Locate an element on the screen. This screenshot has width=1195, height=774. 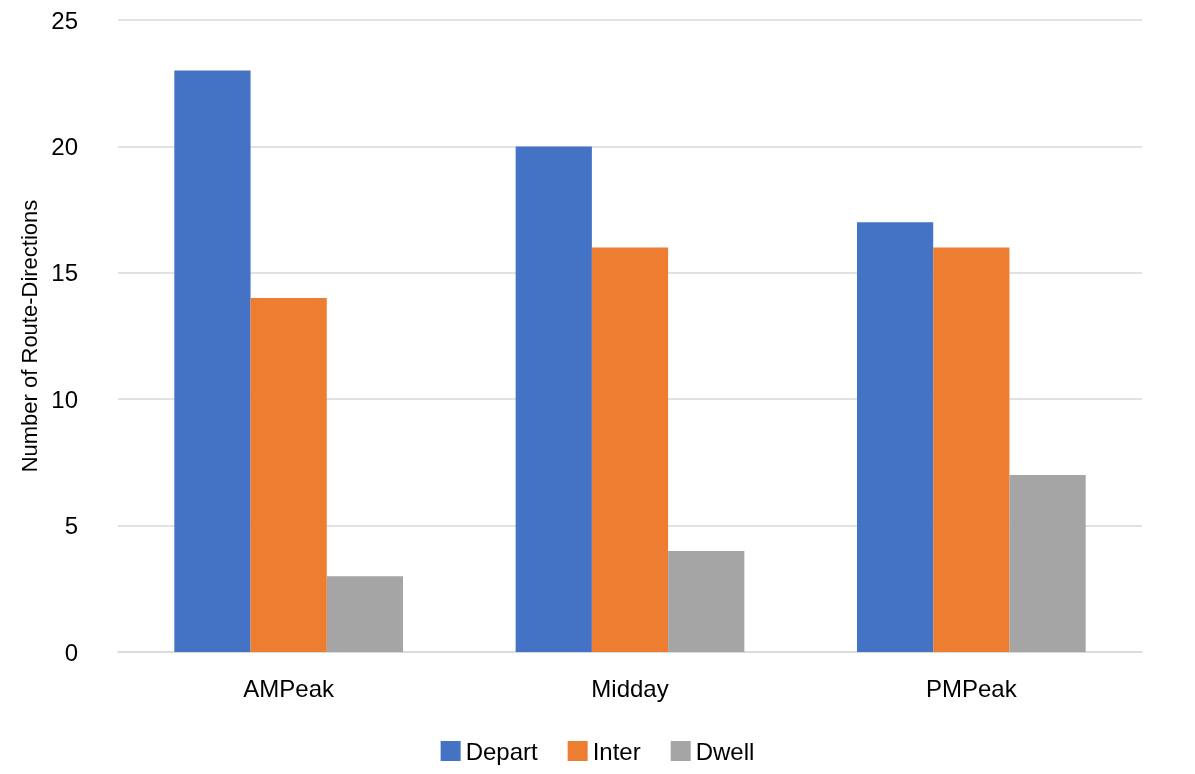
y-tick-label: 25 is located at coordinates (64, 20).